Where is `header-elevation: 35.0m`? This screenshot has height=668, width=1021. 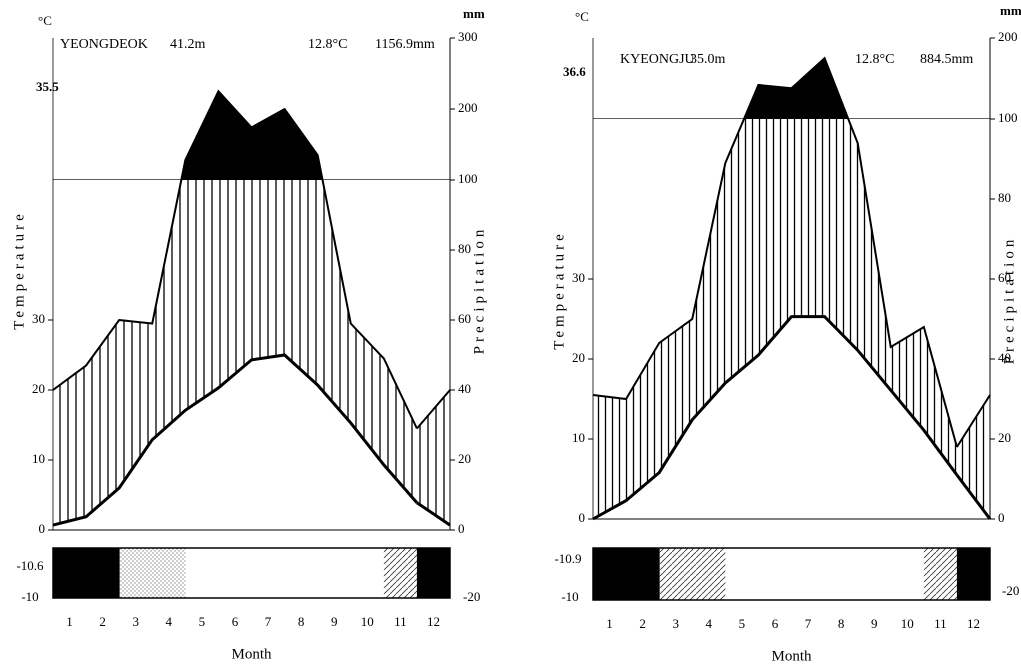
header-elevation: 35.0m is located at coordinates (708, 59).